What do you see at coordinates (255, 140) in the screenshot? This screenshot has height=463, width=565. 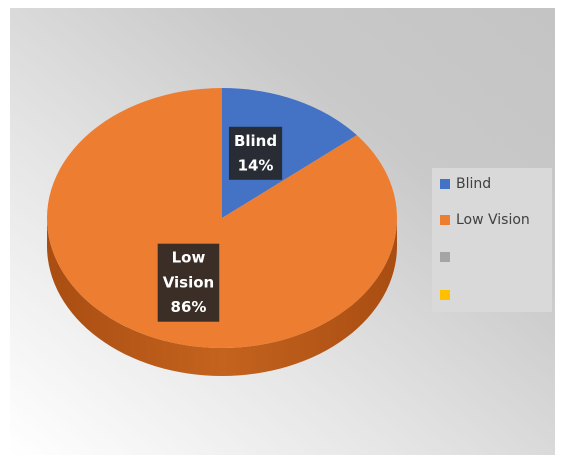 I see `data-label-category: Blind` at bounding box center [255, 140].